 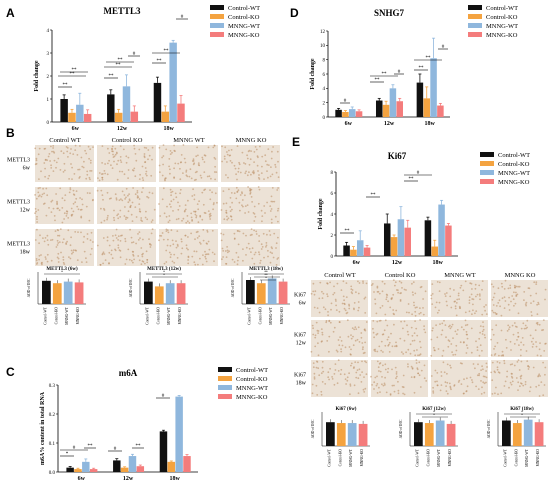 What do you see at coordinates (434, 416) in the screenshot?
I see `significance-label: *` at bounding box center [434, 416].